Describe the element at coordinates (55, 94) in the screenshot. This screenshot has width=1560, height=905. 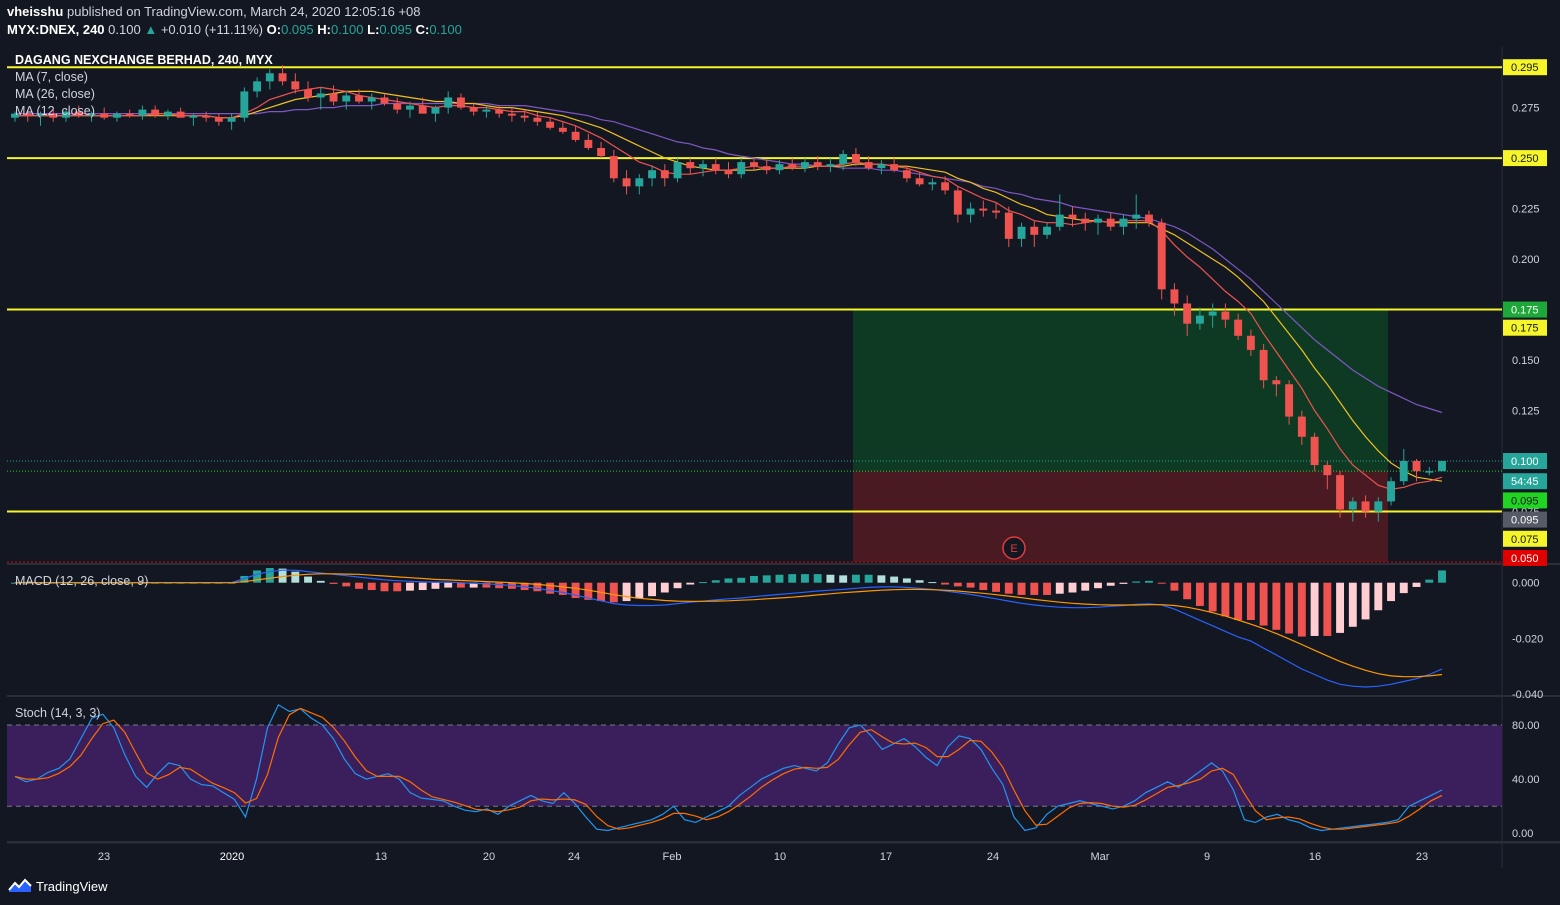
I see `legend-ma26: MA (26, close)` at that location.